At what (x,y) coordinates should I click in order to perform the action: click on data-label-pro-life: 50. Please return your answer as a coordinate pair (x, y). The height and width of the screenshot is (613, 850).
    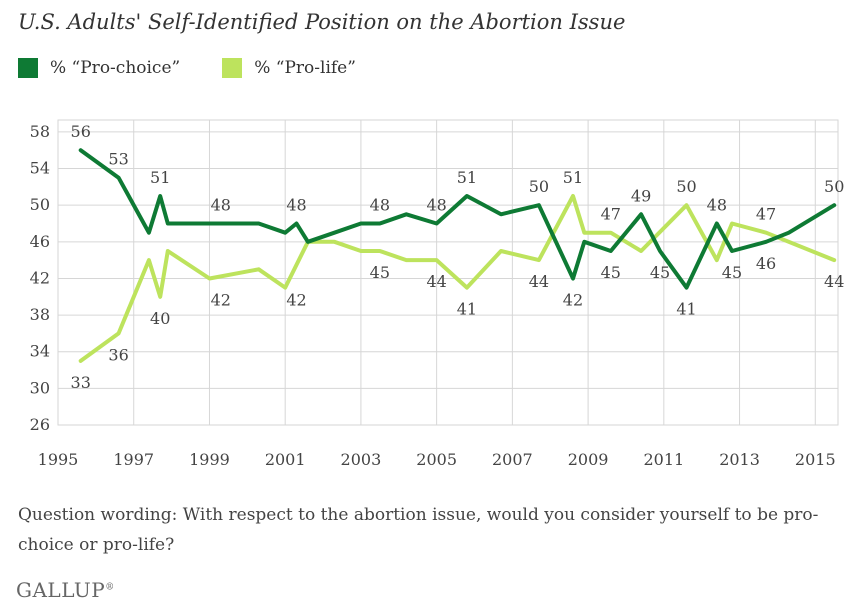
    Looking at the image, I should click on (686, 186).